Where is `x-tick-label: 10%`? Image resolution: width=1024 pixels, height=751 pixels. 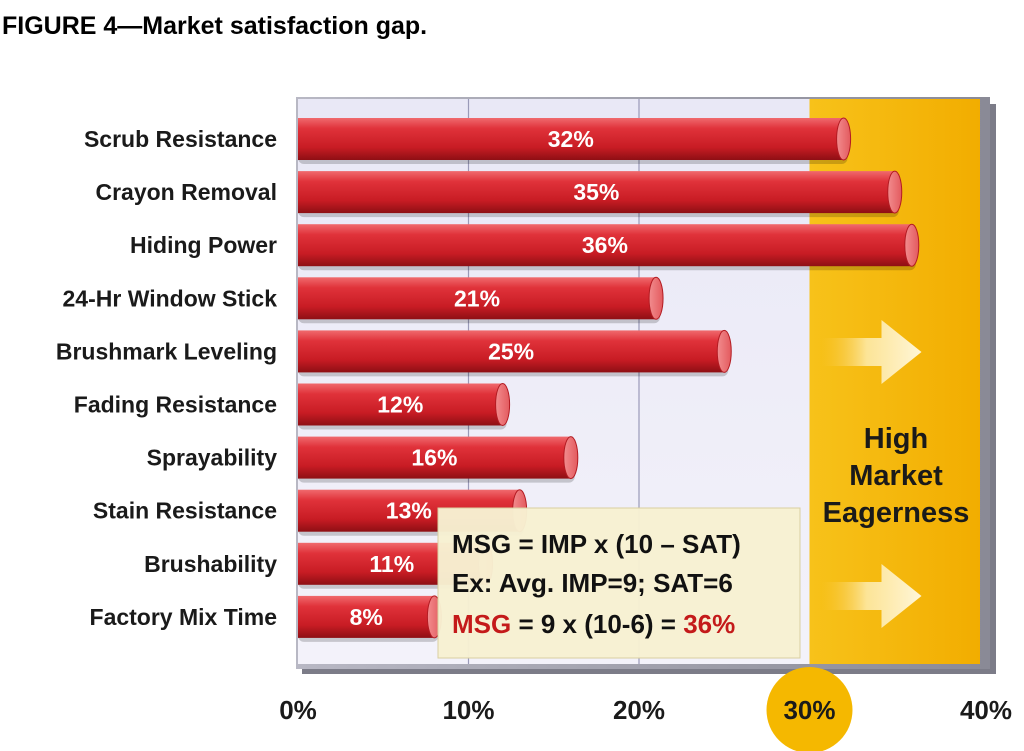
x-tick-label: 10% is located at coordinates (468, 710).